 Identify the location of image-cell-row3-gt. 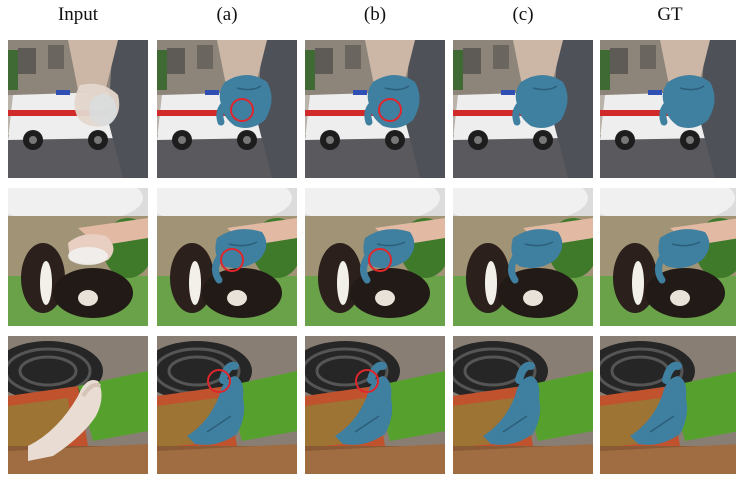
(668, 405).